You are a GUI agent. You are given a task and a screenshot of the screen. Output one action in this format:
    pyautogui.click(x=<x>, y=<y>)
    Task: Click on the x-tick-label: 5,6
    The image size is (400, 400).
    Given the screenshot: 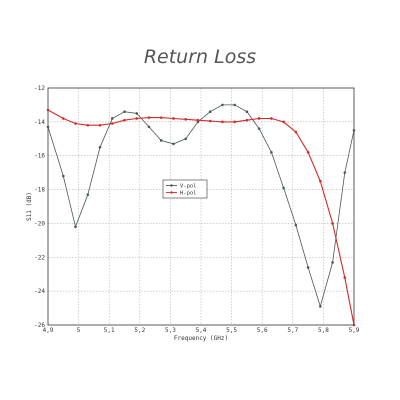 What is the action you would take?
    pyautogui.click(x=262, y=330)
    